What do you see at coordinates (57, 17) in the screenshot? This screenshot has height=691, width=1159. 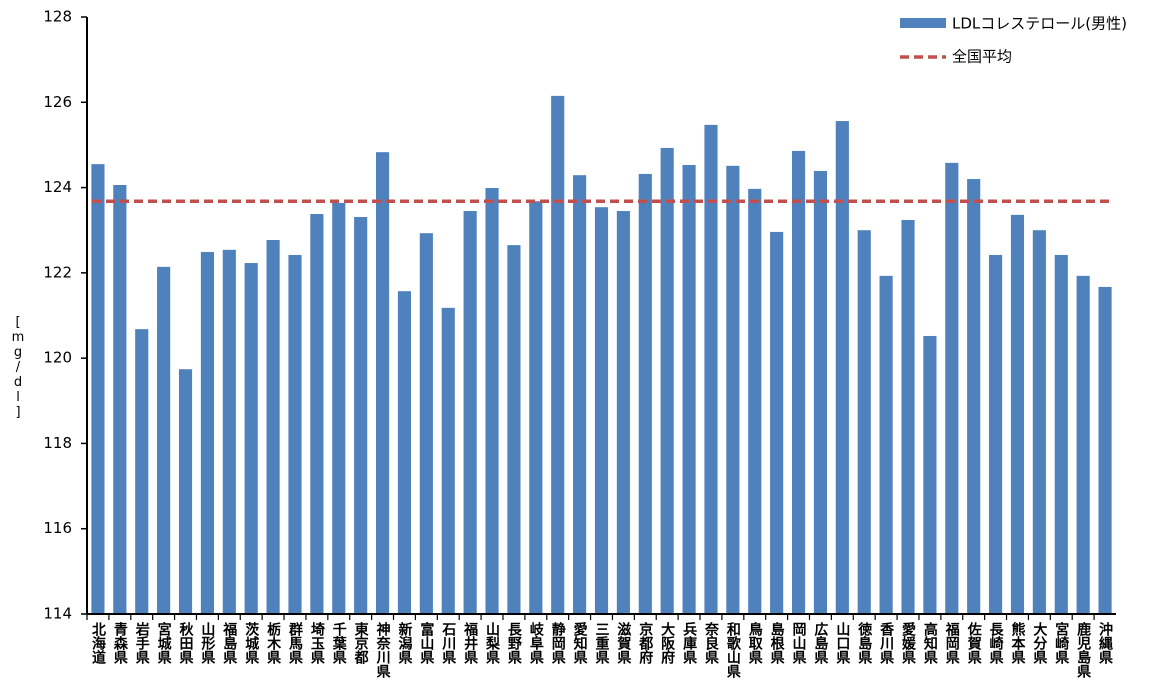 I see `y-tick-label: 128` at bounding box center [57, 17].